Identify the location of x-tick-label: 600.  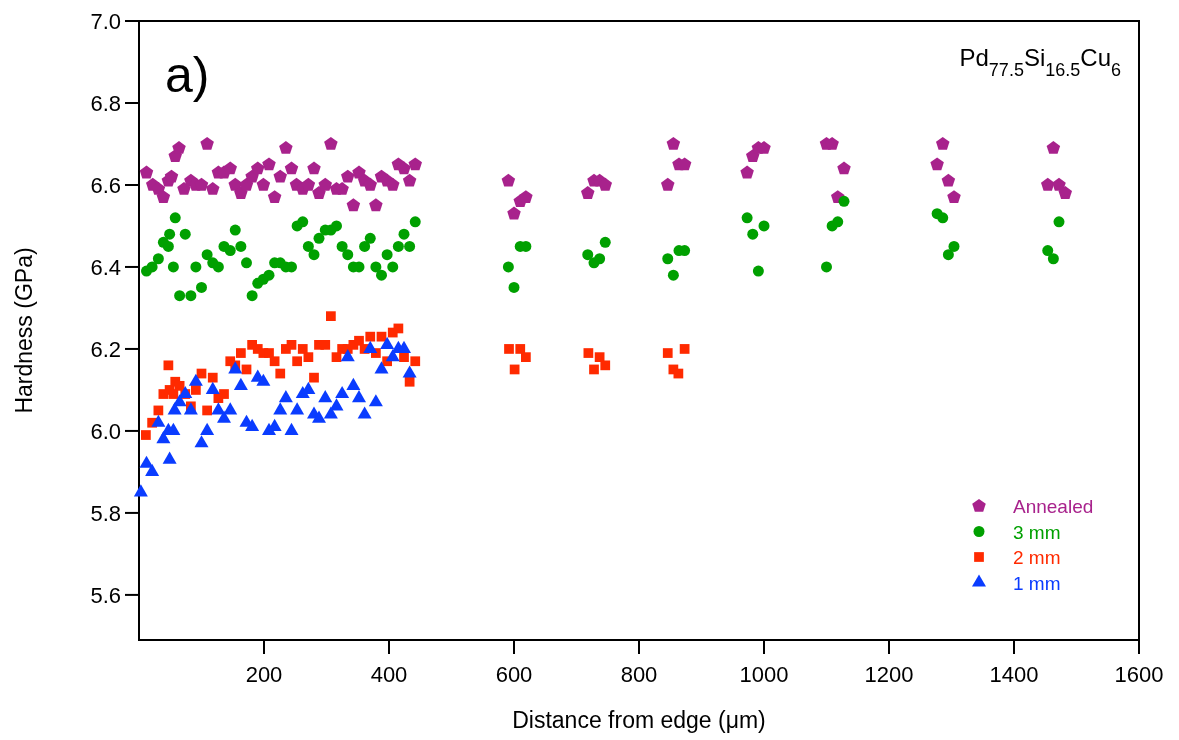
(514, 674).